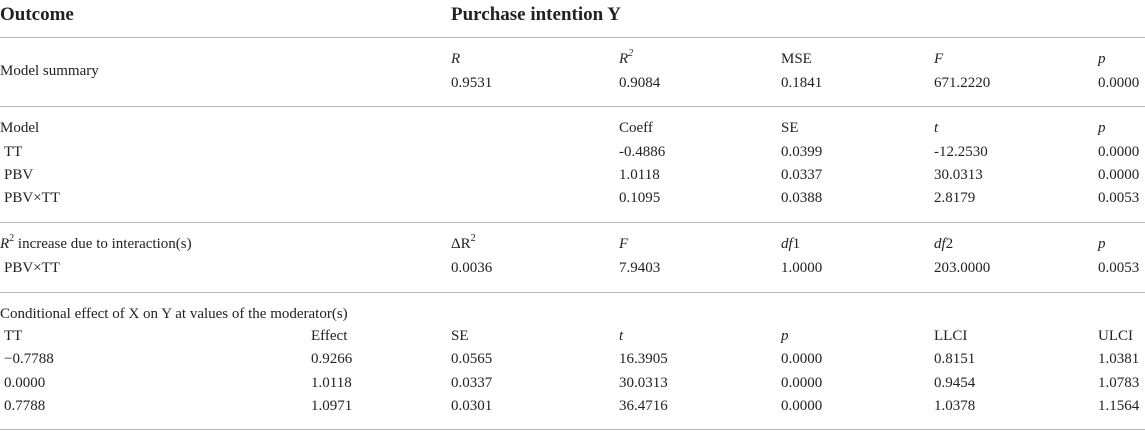  What do you see at coordinates (955, 406) in the screenshot?
I see `table-cell: 1.0378` at bounding box center [955, 406].